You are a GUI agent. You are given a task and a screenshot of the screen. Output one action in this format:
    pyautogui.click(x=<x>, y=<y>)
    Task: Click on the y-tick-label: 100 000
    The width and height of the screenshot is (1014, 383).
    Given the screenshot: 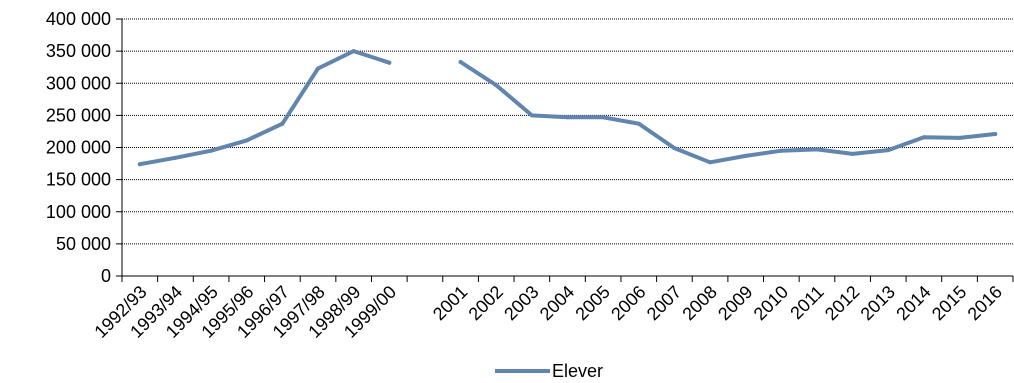 What is the action you would take?
    pyautogui.click(x=78, y=212)
    